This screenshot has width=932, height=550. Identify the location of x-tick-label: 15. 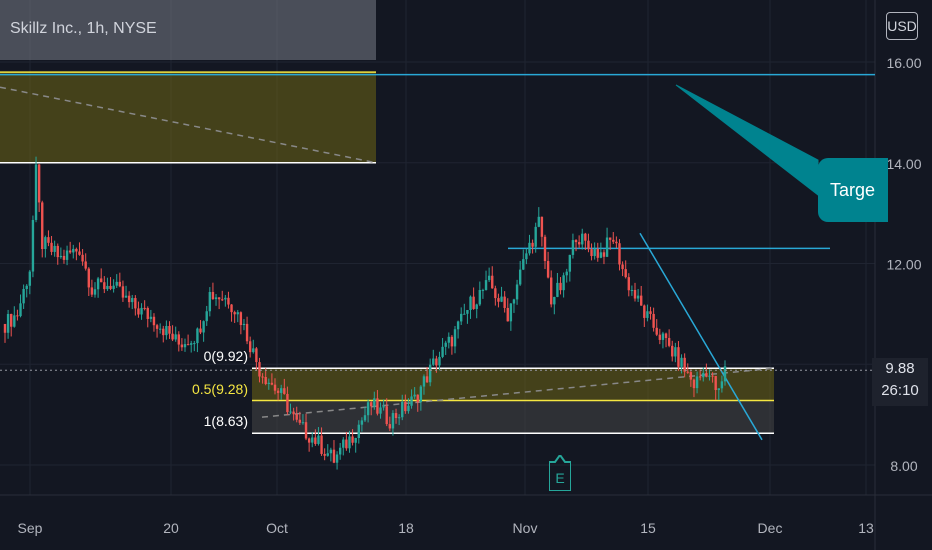
(648, 528).